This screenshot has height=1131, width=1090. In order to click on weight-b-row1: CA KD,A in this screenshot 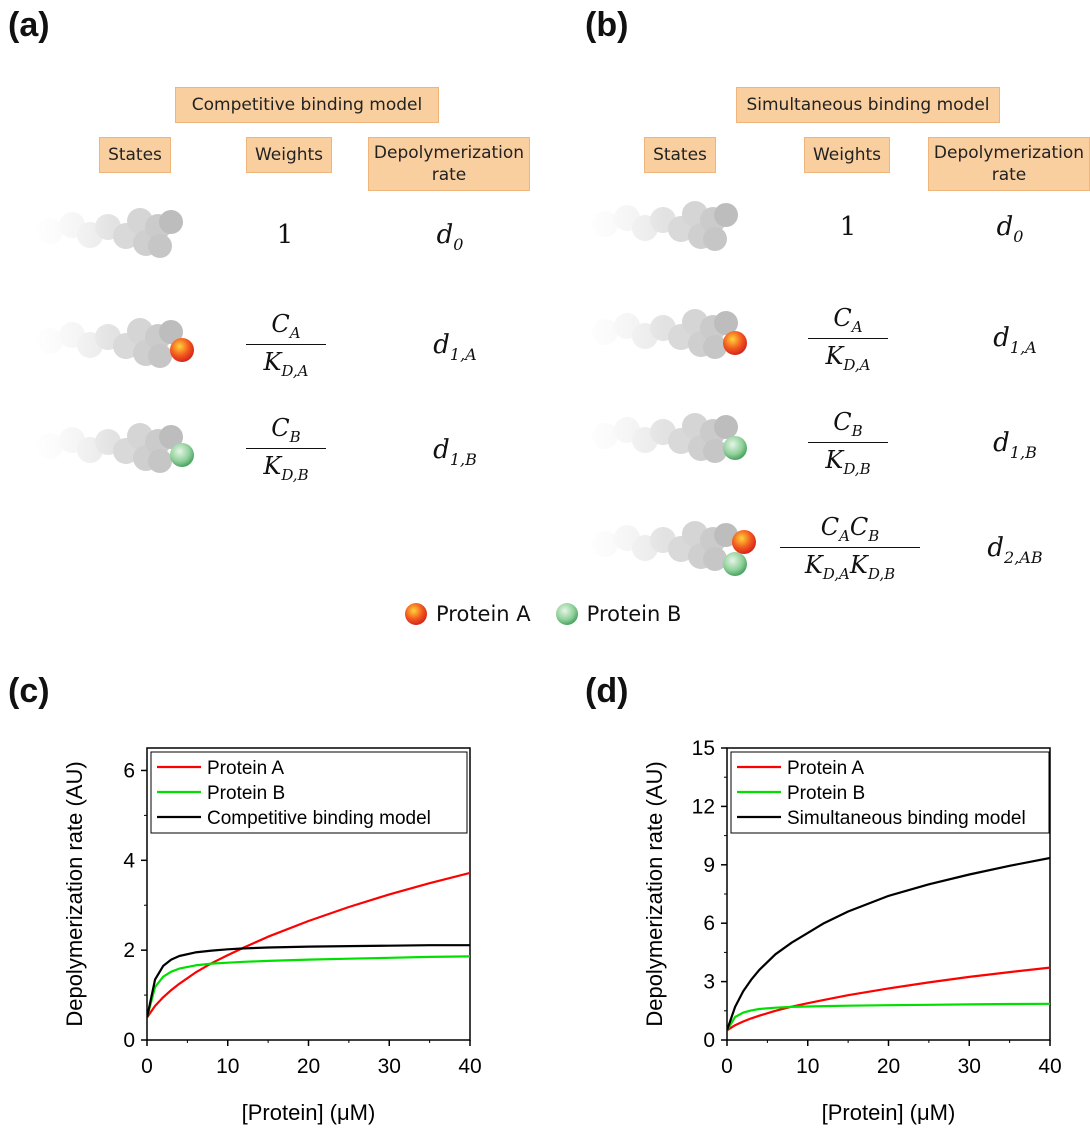, I will do `click(848, 339)`.